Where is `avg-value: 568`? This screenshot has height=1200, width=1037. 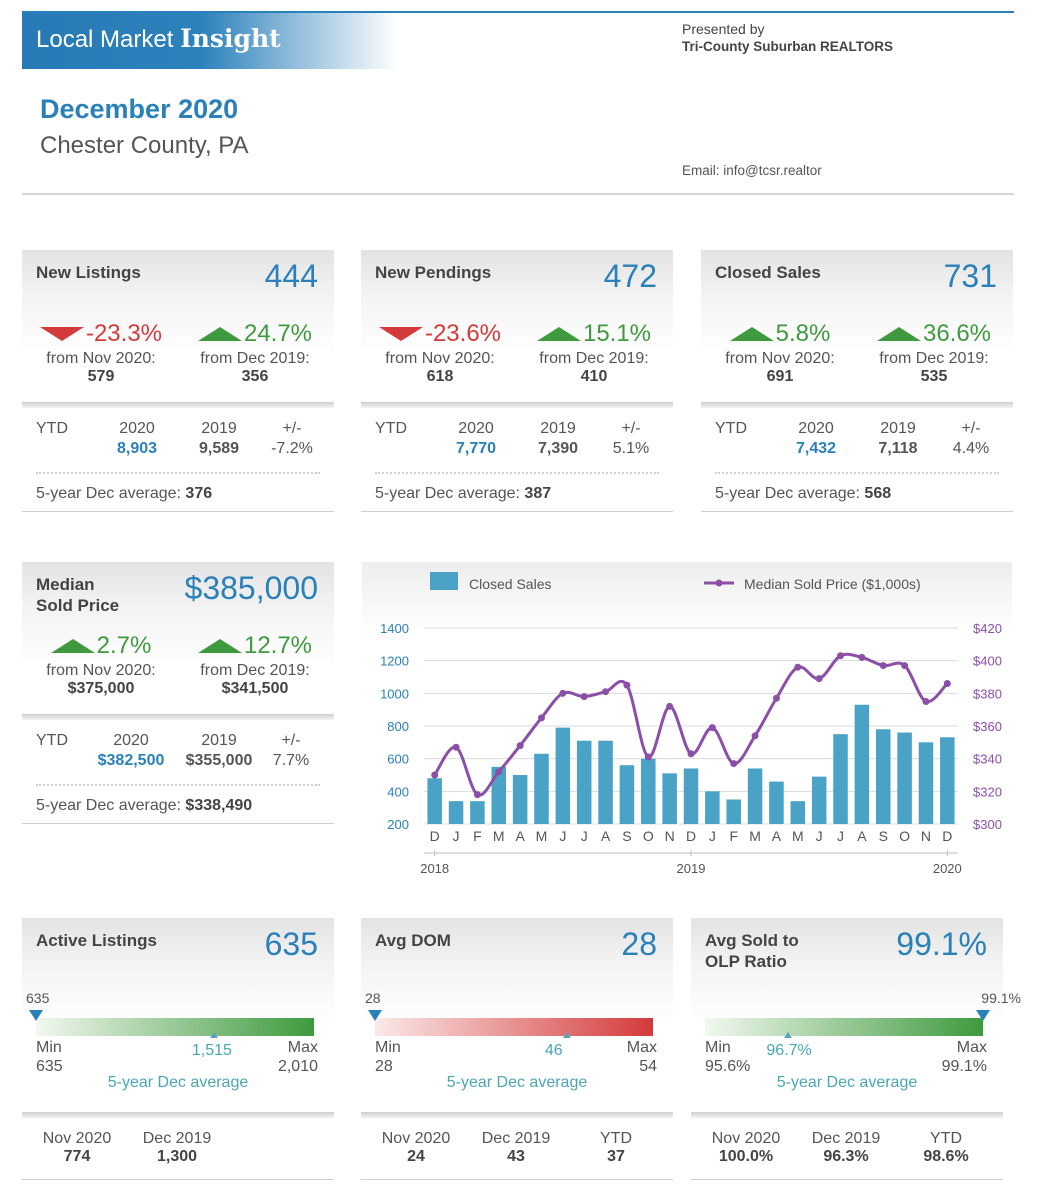 avg-value: 568 is located at coordinates (878, 493).